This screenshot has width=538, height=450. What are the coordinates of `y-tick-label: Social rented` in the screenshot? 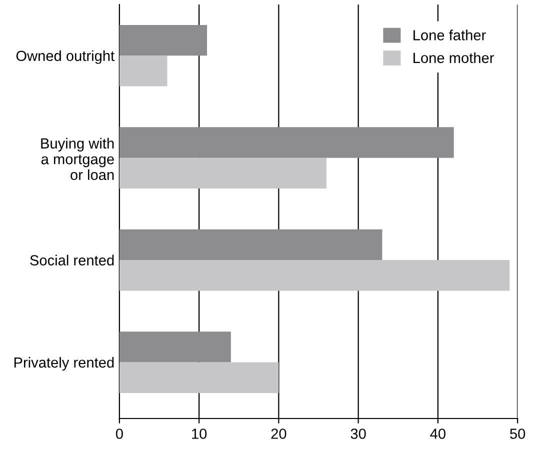 It's located at (72, 260).